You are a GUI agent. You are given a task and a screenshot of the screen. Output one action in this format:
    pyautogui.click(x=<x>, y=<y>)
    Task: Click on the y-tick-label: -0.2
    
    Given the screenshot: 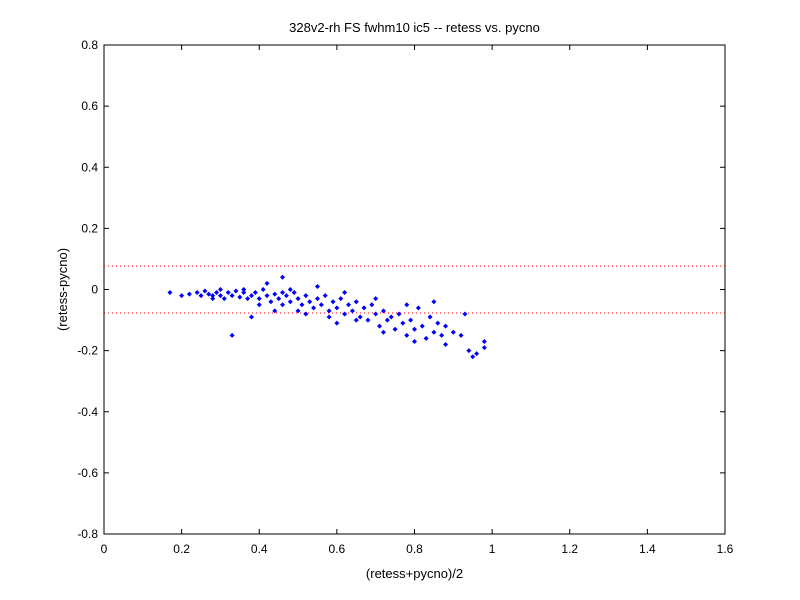 What is the action you would take?
    pyautogui.click(x=87, y=351)
    